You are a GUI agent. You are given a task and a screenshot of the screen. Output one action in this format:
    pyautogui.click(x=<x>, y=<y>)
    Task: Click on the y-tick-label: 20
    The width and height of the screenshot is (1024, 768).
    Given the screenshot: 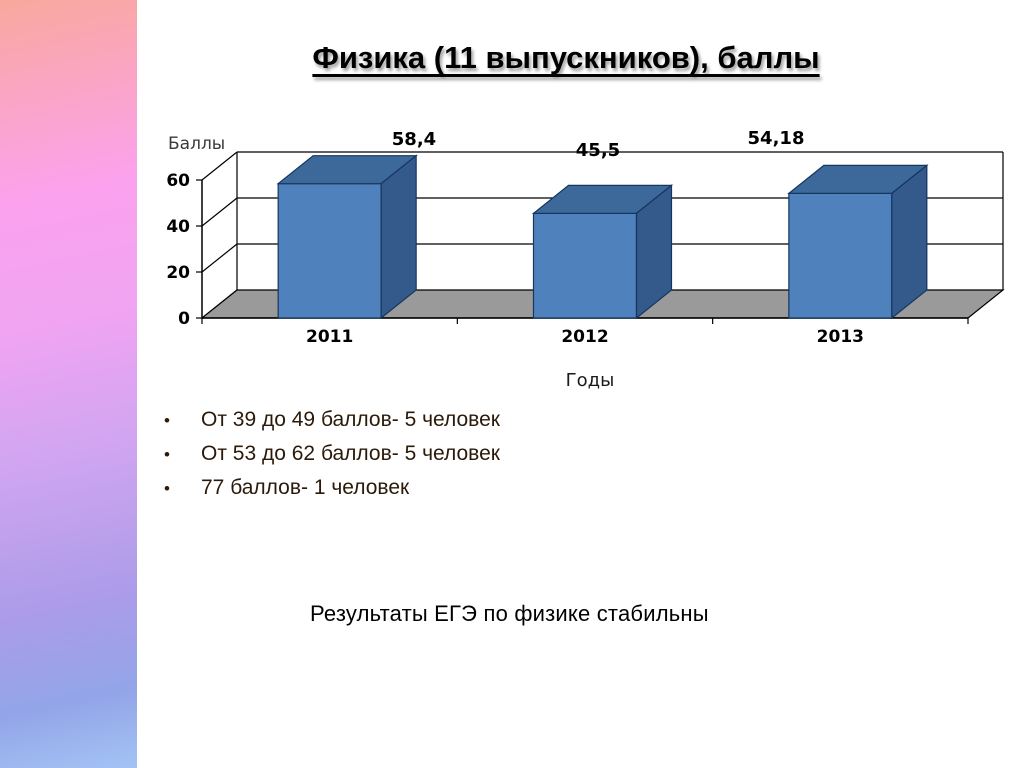 What is the action you would take?
    pyautogui.click(x=178, y=273)
    